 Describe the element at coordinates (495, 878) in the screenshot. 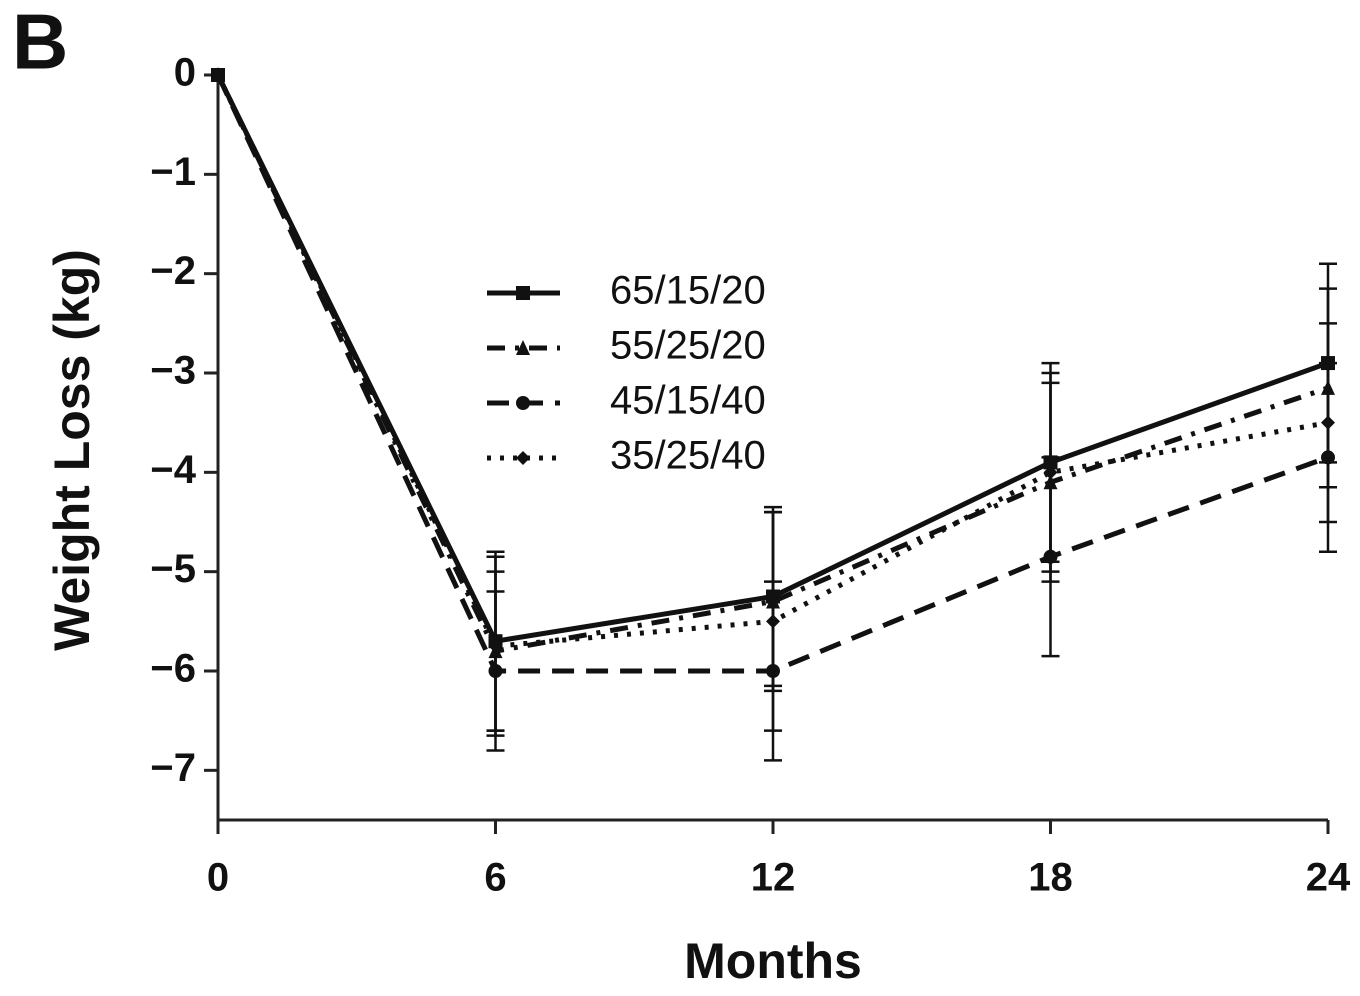

I see `x-tick-label: 6` at that location.